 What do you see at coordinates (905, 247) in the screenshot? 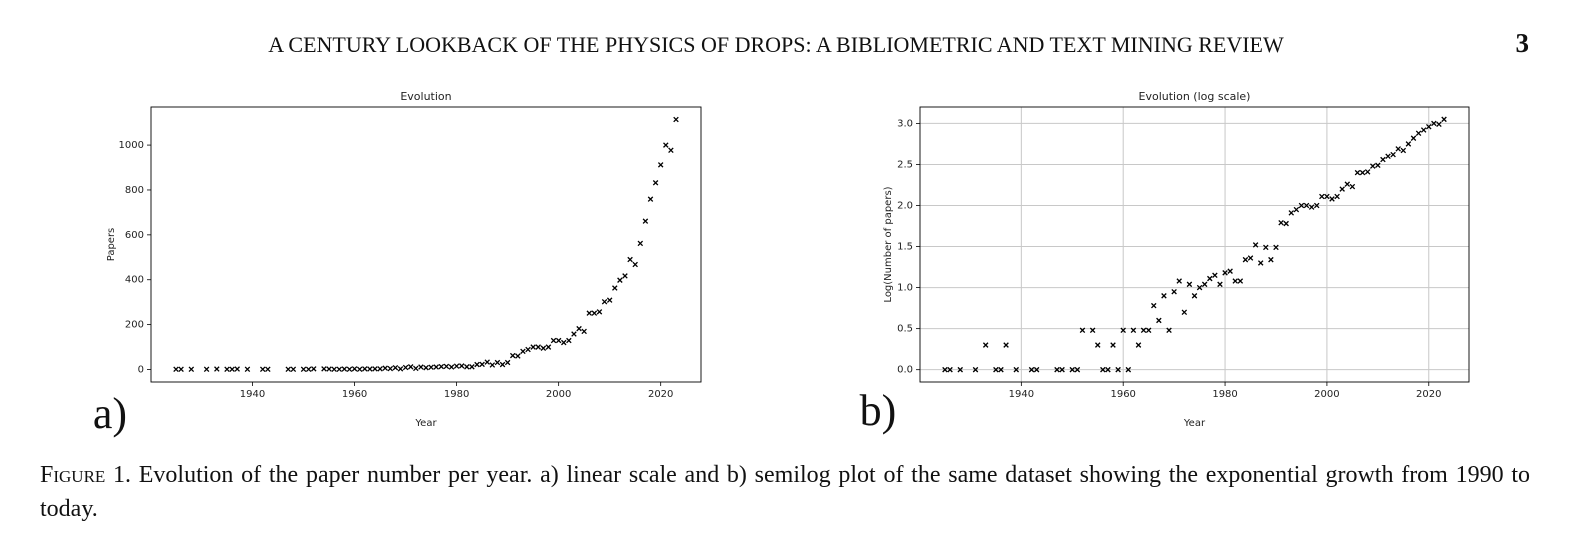
I see `y-tick-label: 1.5` at bounding box center [905, 247].